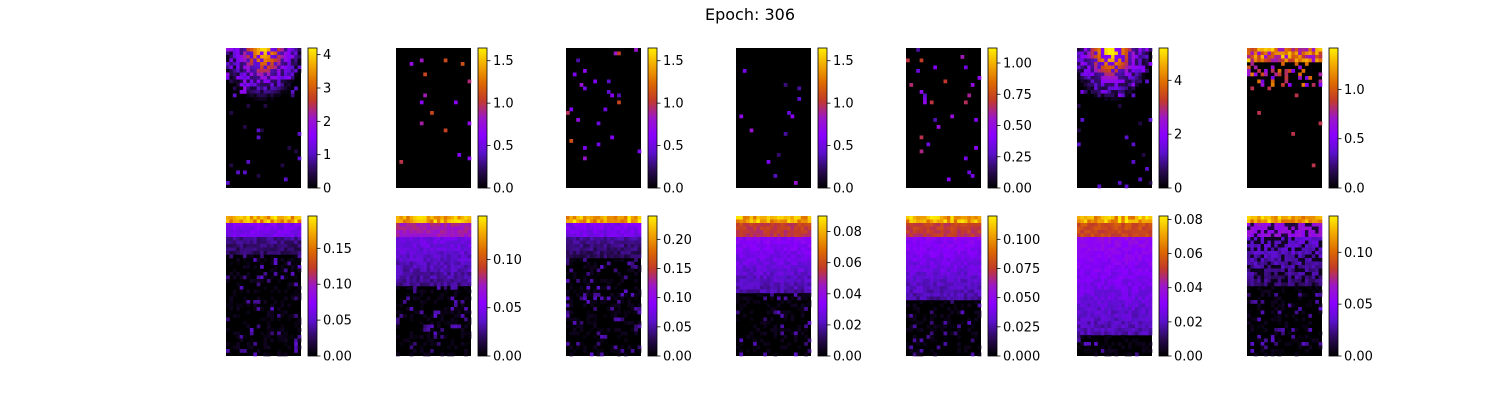 Image resolution: width=1500 pixels, height=400 pixels. Describe the element at coordinates (1163, 118) in the screenshot. I see `colorbar` at that location.